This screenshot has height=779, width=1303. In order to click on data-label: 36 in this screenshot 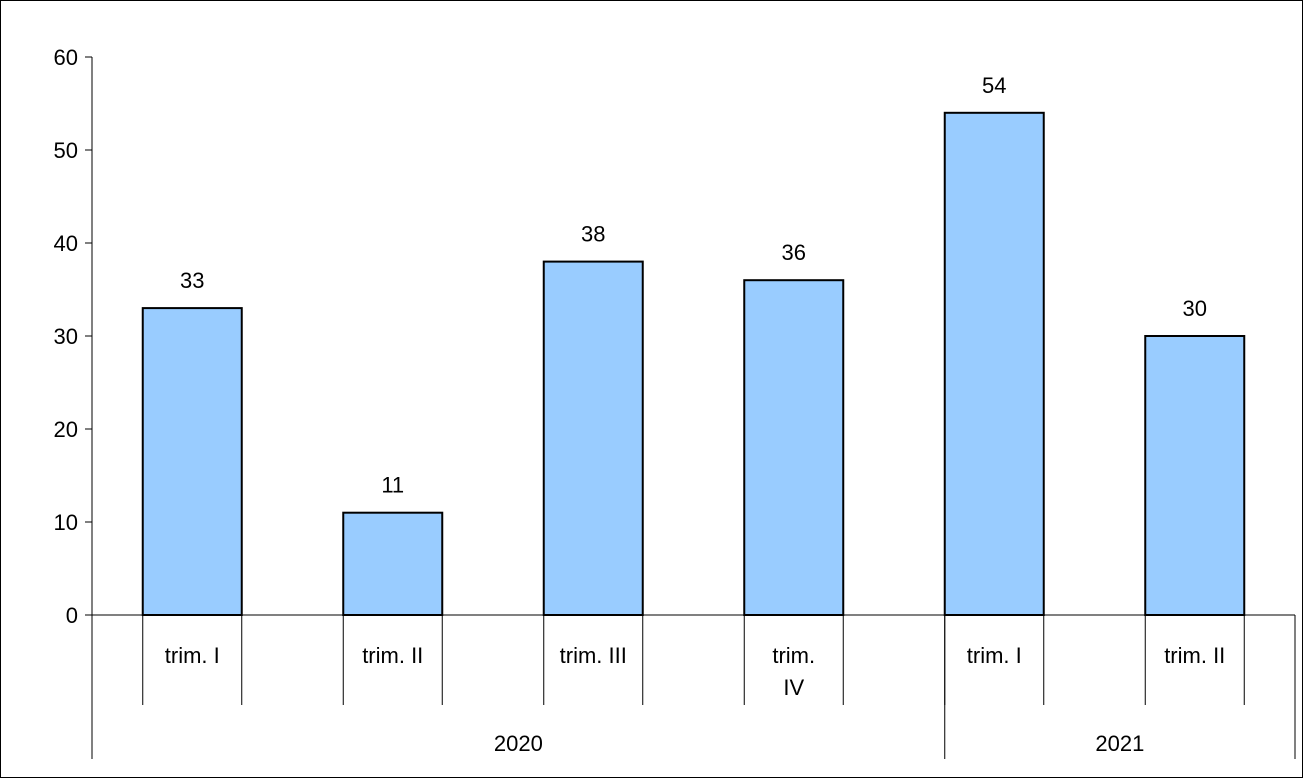, I will do `click(794, 252)`.